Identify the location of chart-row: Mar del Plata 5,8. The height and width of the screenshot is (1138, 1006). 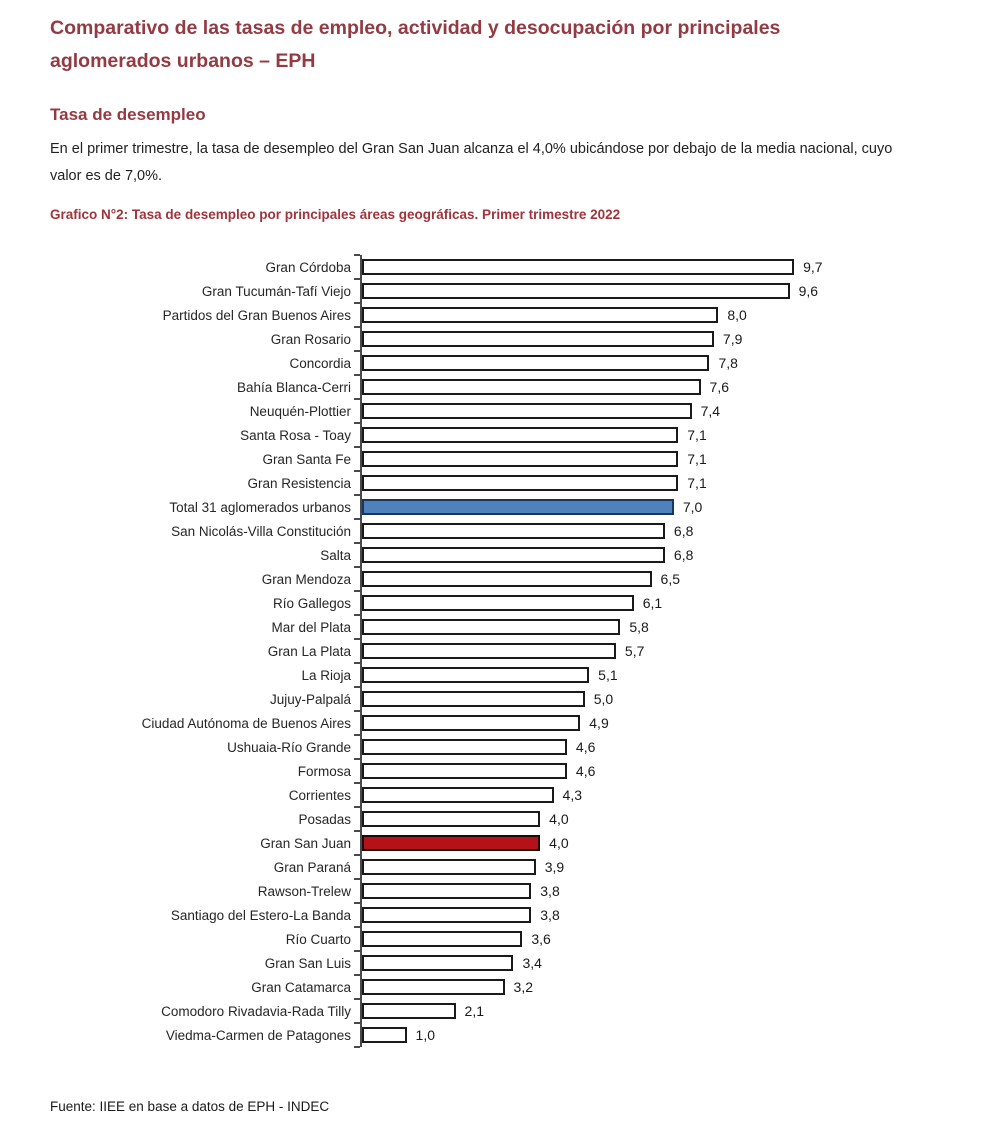
(455, 626).